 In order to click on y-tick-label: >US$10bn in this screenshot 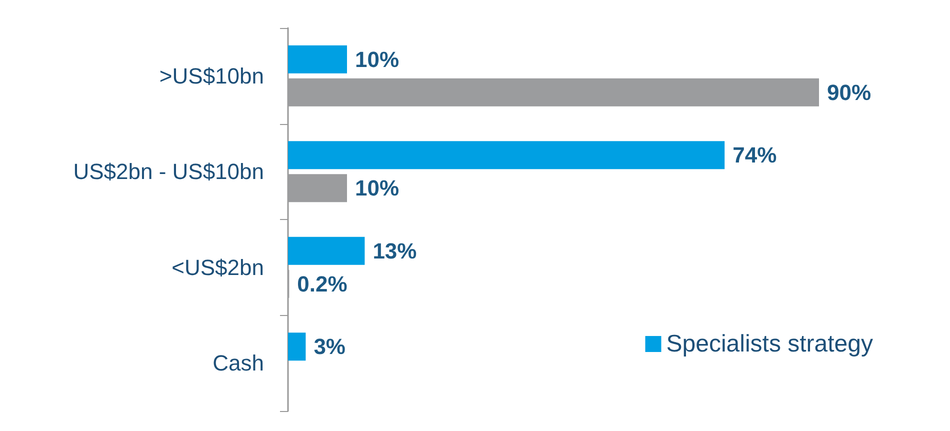, I will do `click(211, 75)`.